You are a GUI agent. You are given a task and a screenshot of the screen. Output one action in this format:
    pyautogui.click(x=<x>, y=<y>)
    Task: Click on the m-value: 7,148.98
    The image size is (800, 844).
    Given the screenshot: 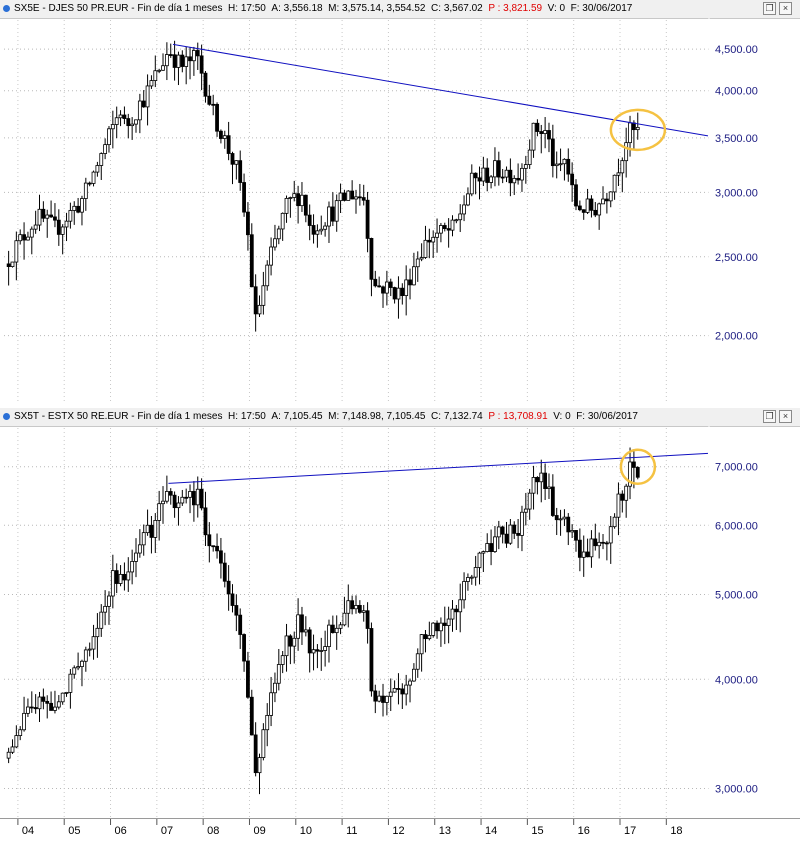 What is the action you would take?
    pyautogui.click(x=361, y=416)
    